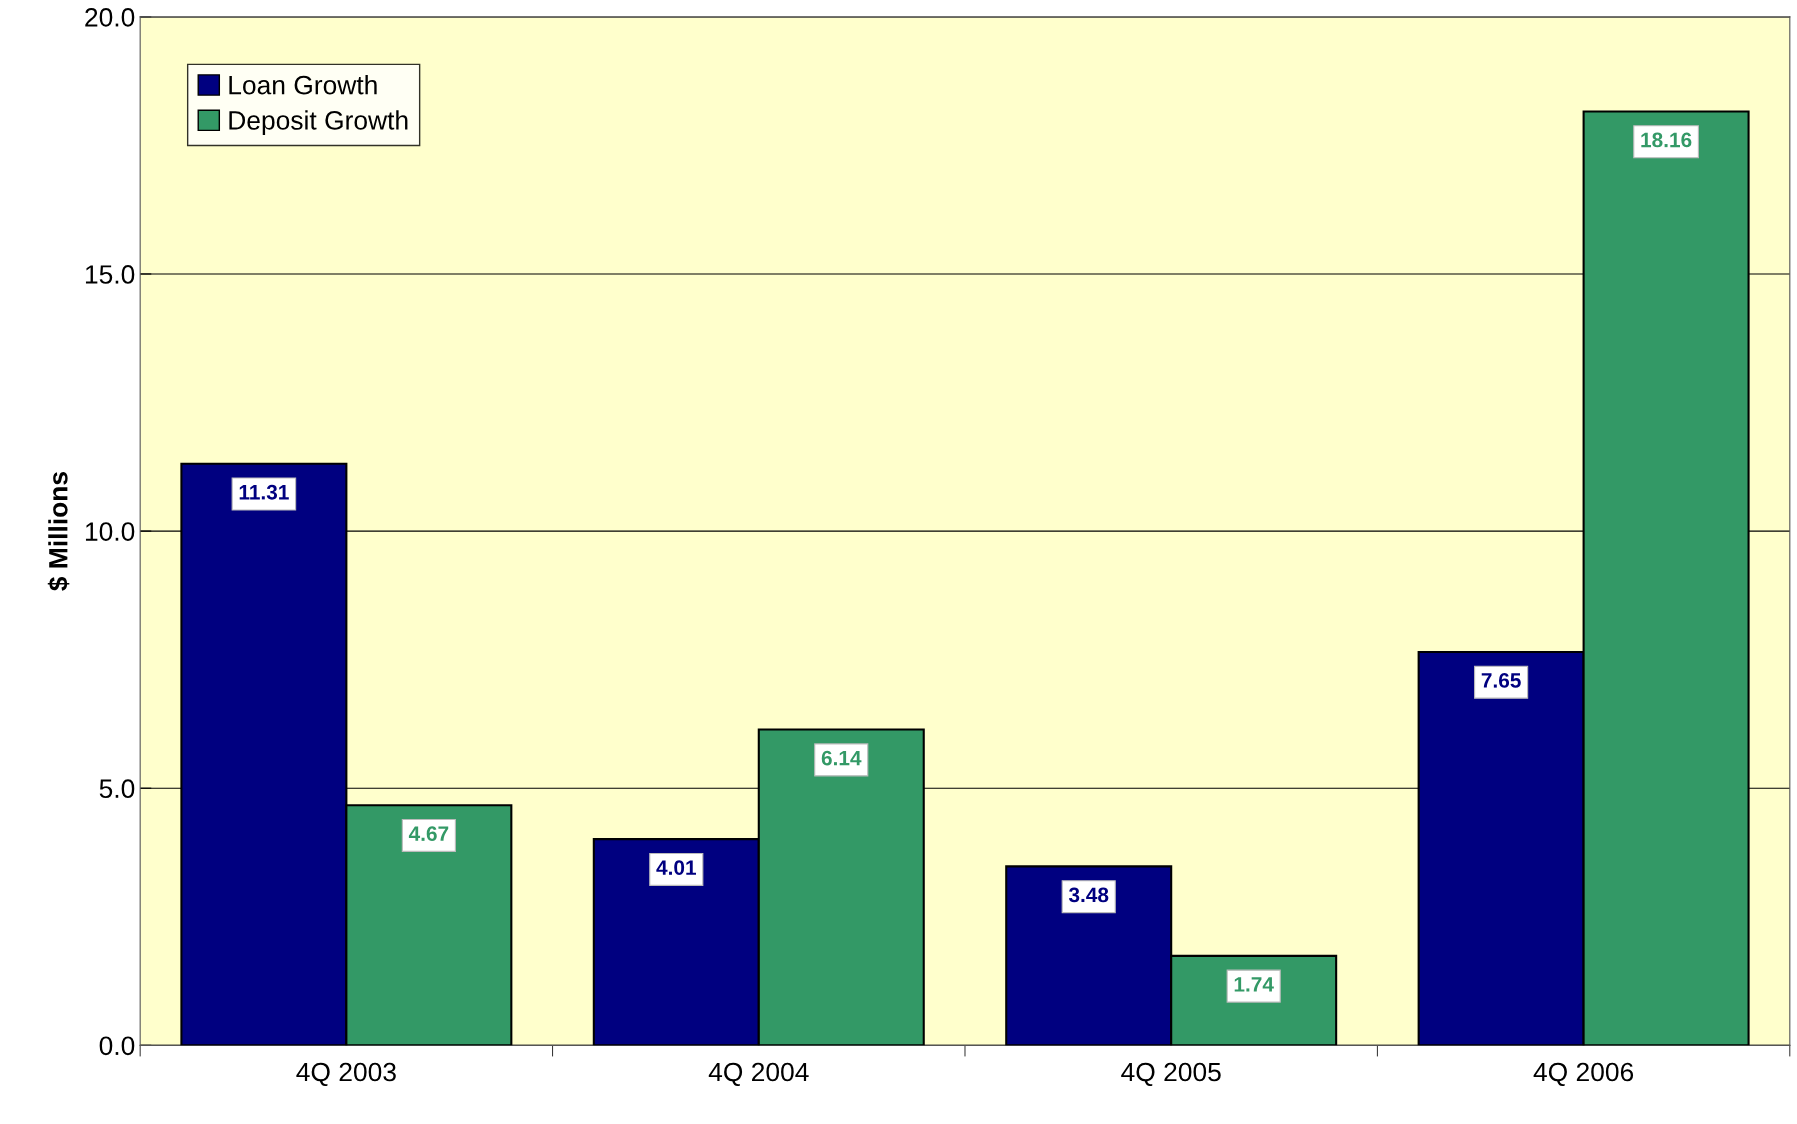 The image size is (1797, 1124). I want to click on x-tick-label: 4Q 2004, so click(758, 1074).